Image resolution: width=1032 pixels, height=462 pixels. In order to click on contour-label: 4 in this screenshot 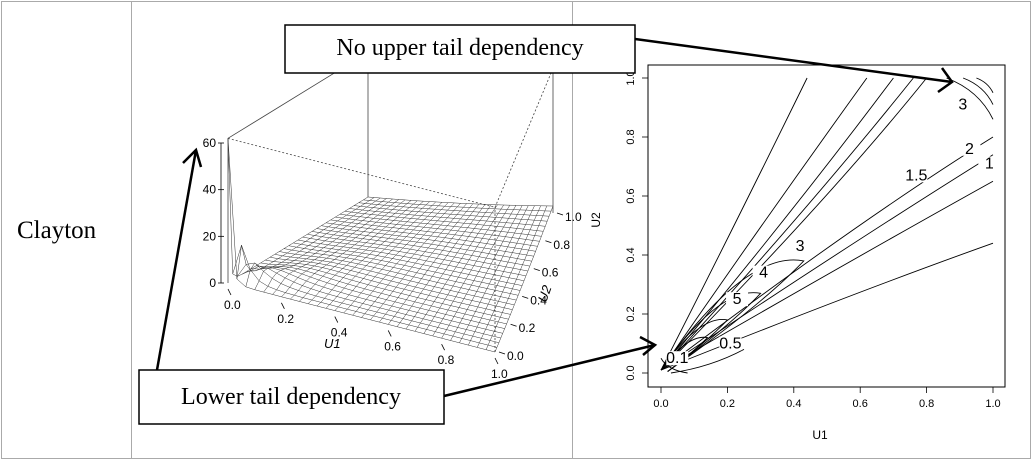, I will do `click(763, 273)`.